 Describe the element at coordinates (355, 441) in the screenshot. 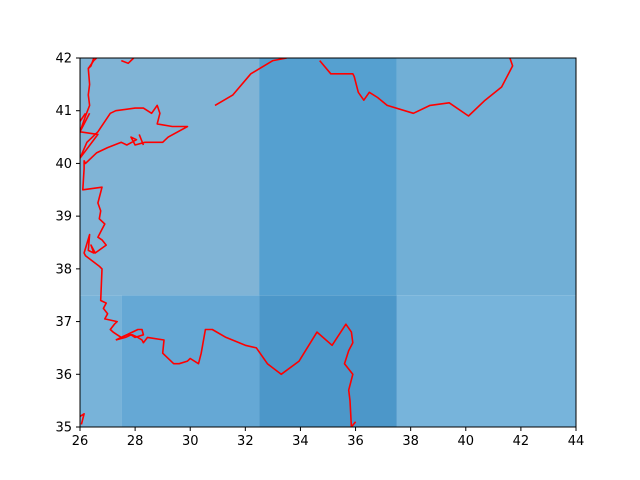

I see `x-tick-label: 36` at that location.